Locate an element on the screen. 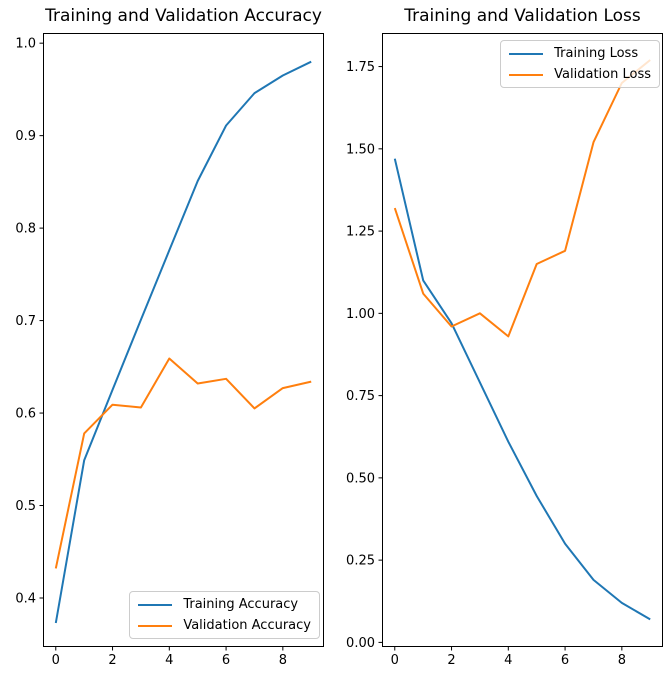  validation-accuracy-line is located at coordinates (183, 463).